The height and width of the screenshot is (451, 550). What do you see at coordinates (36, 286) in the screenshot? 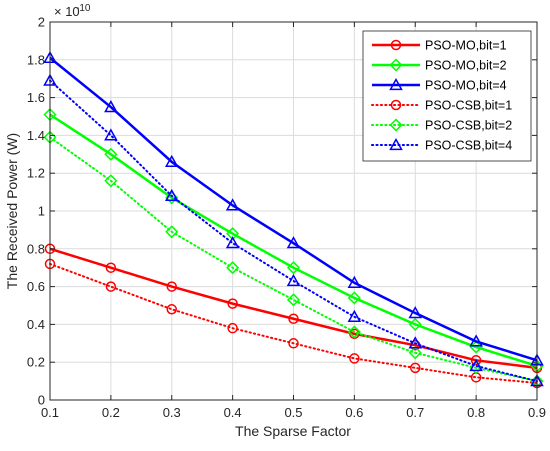
I see `y-tick-label: 0.6` at bounding box center [36, 286].